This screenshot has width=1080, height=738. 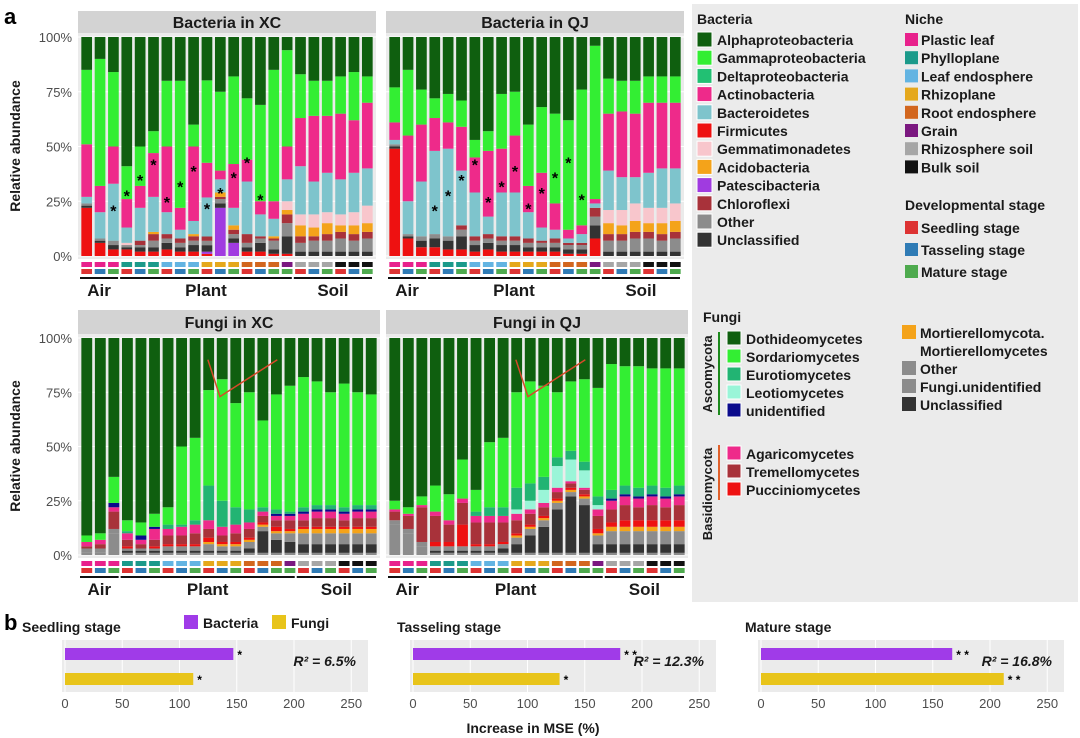 What do you see at coordinates (550, 378) in the screenshot?
I see `trend-marker` at bounding box center [550, 378].